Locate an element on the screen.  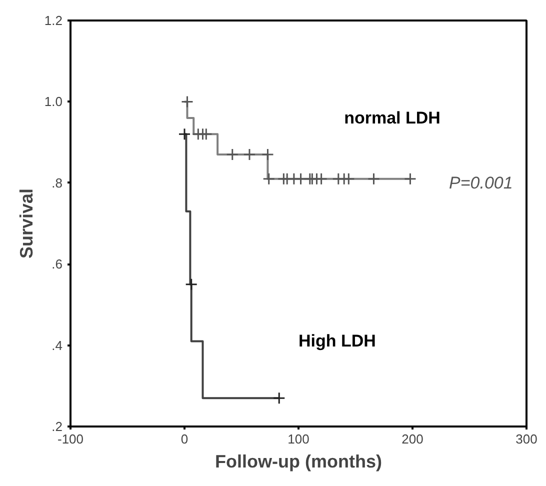
y-tick-label: .8 is located at coordinates (57, 182).